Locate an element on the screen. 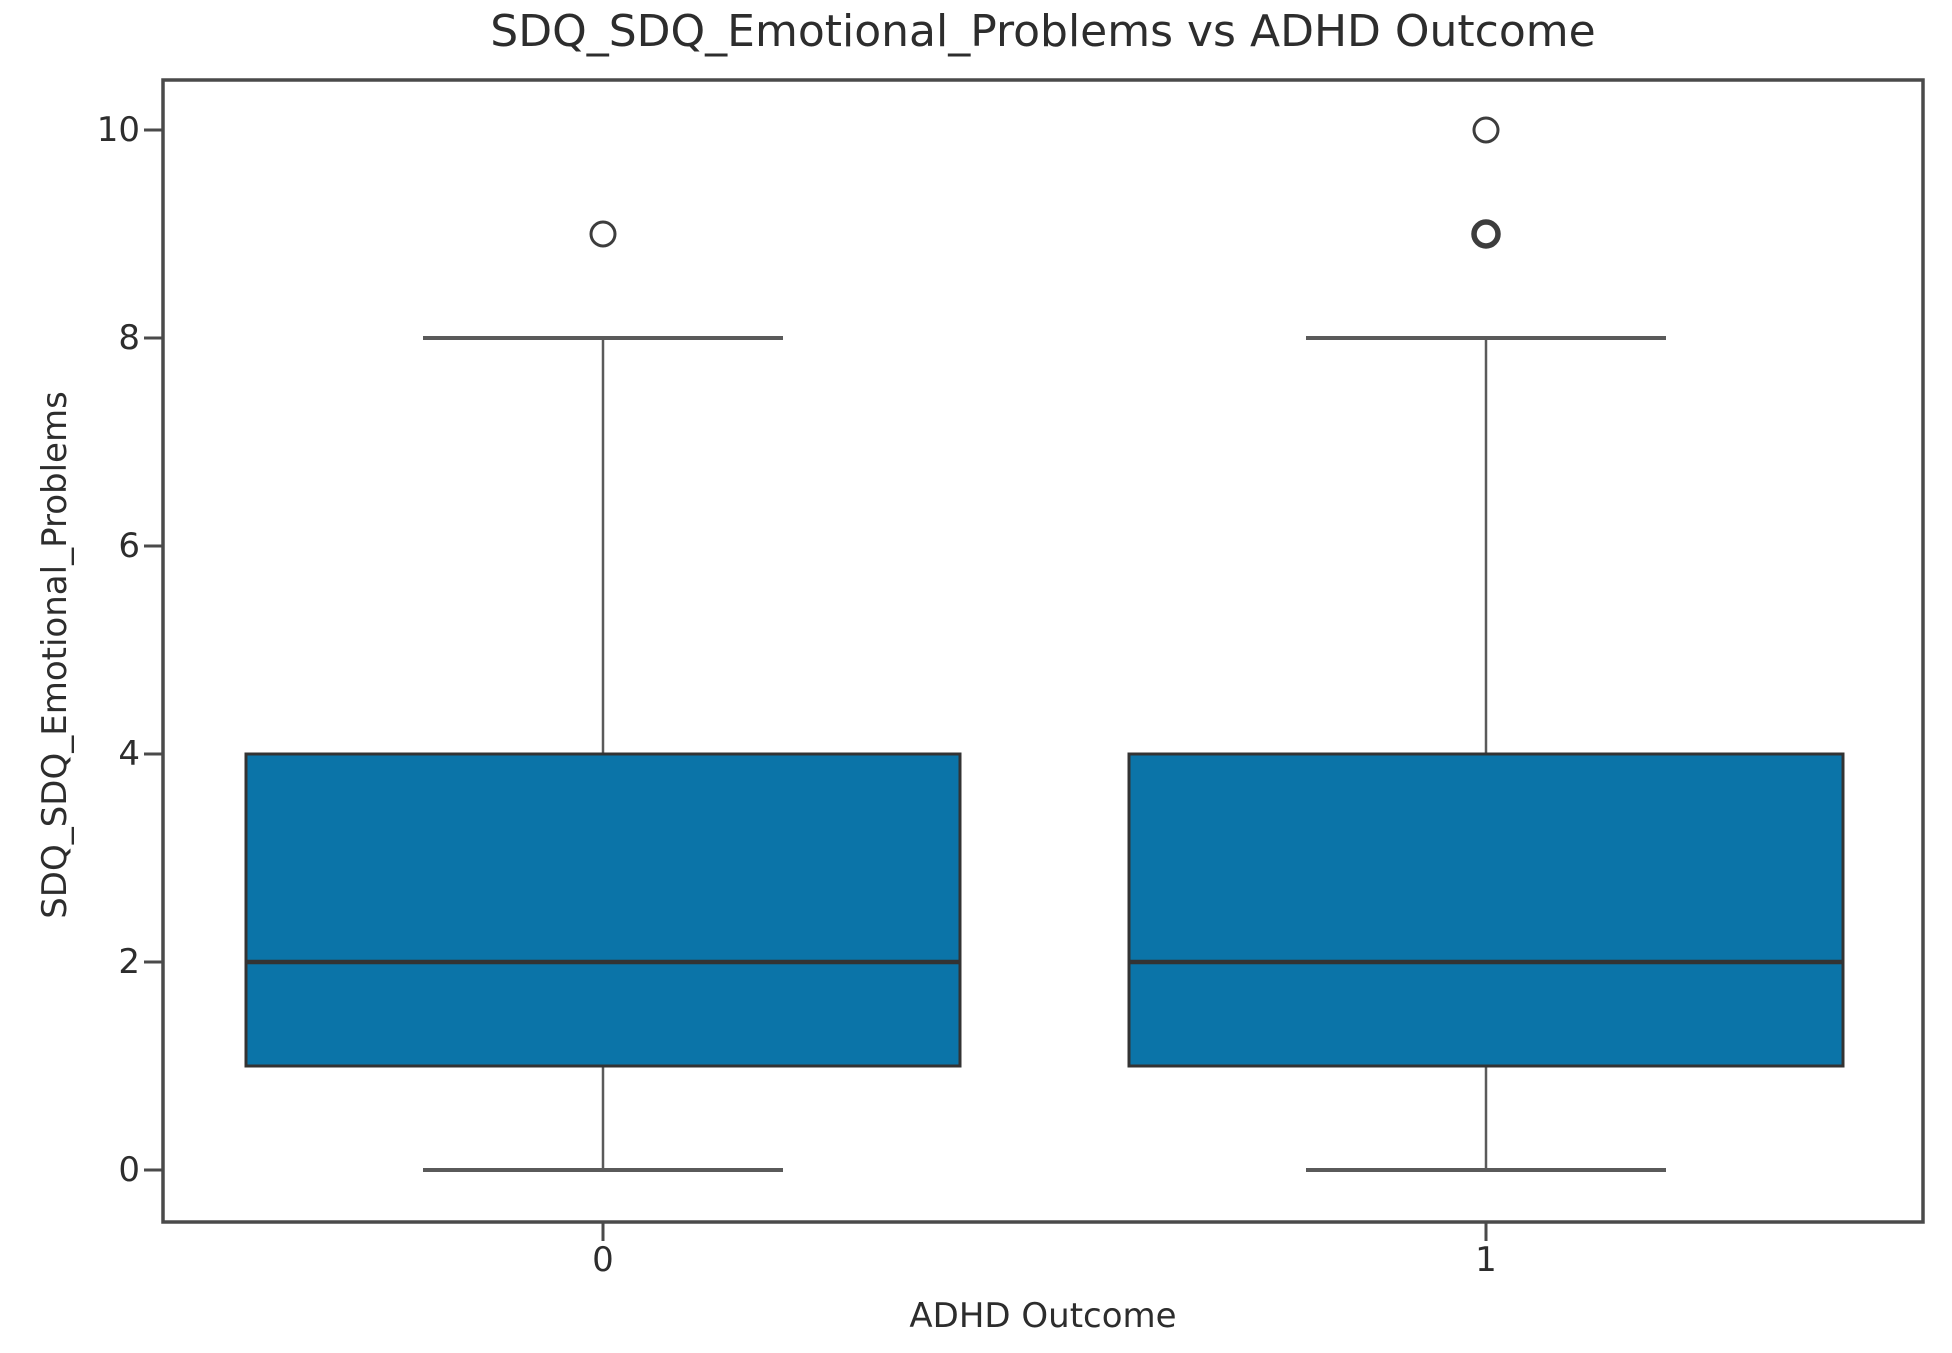  x-axis-label: ADHD Outcome is located at coordinates (1043, 1316).